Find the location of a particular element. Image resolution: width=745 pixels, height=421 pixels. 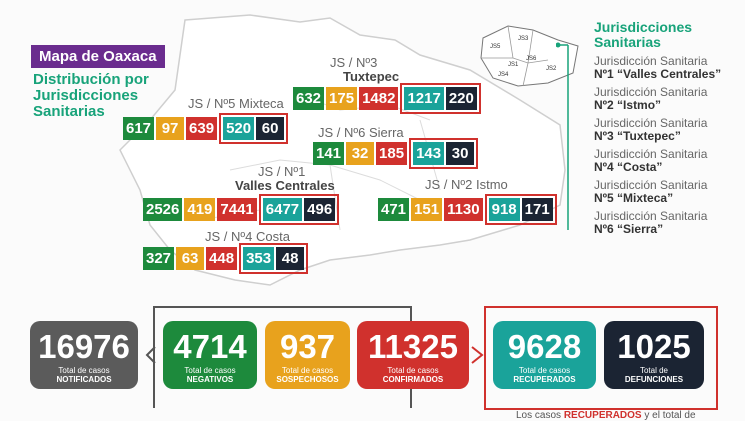

region-stats-costa: 327 63 448 353 48 is located at coordinates (226, 258).